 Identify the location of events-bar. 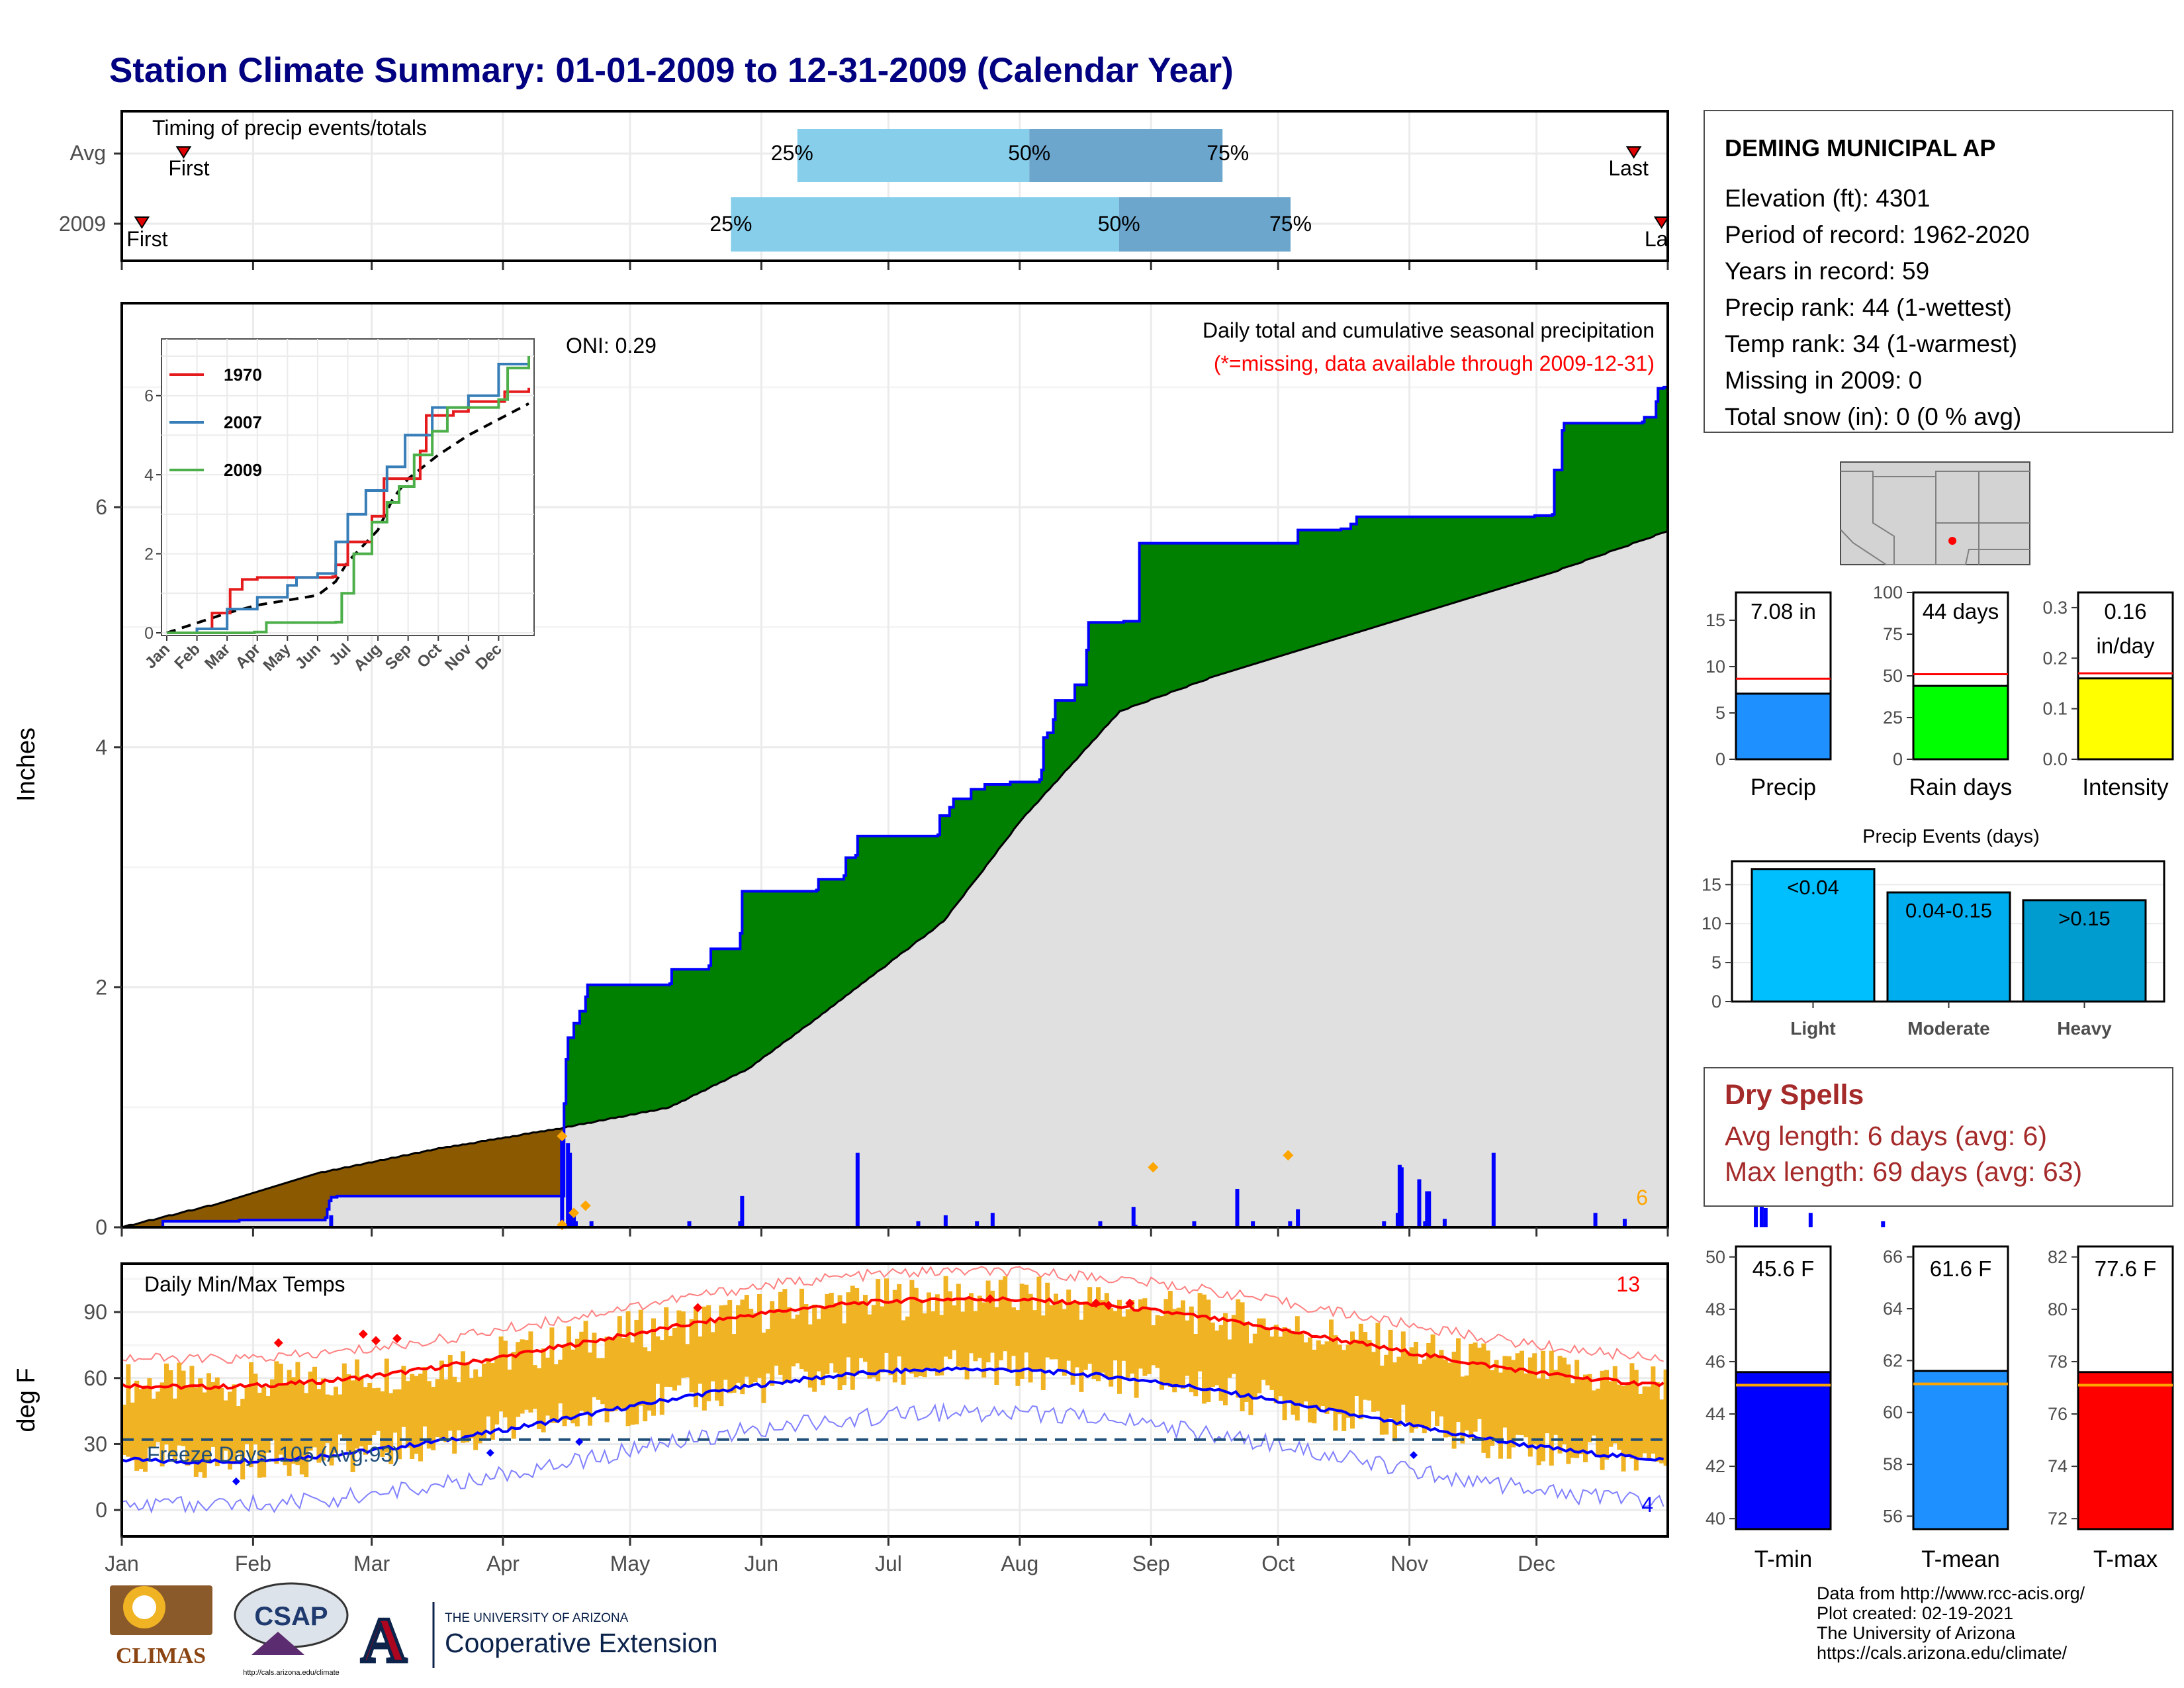
(1814, 935).